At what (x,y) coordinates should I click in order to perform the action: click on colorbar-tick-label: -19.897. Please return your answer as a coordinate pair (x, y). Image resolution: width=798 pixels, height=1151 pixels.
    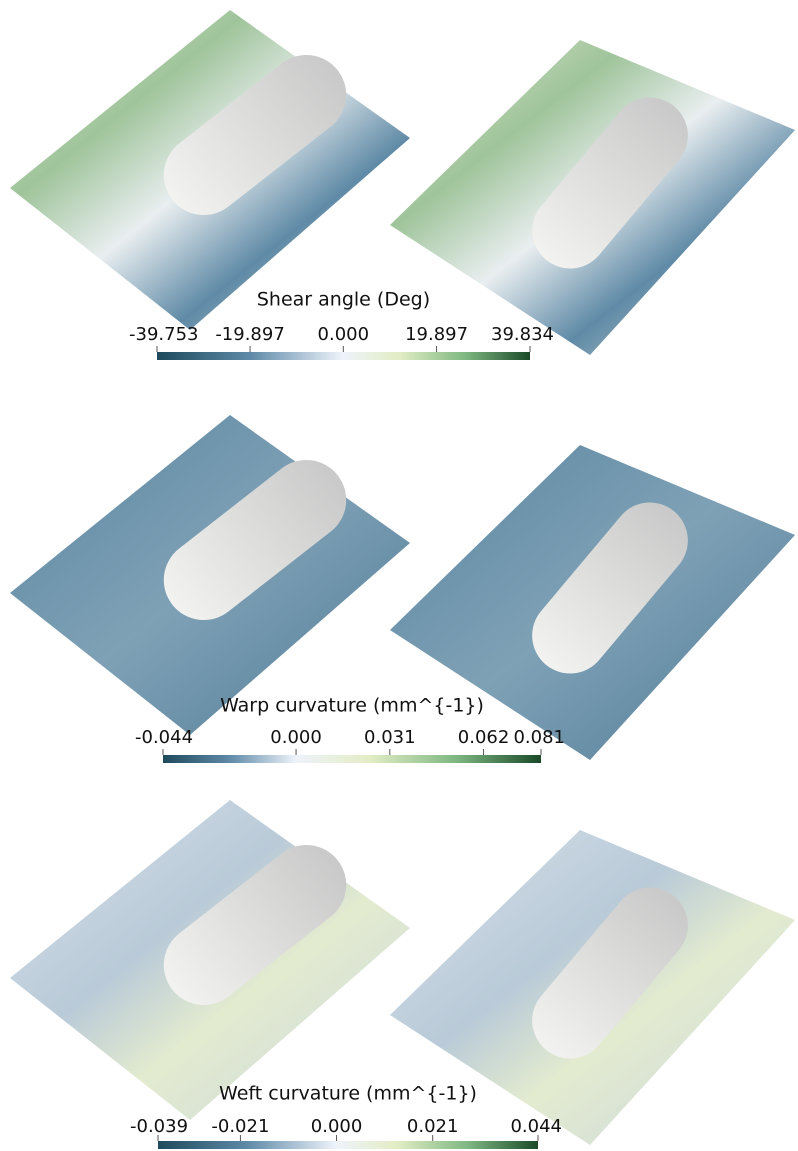
    Looking at the image, I should click on (249, 334).